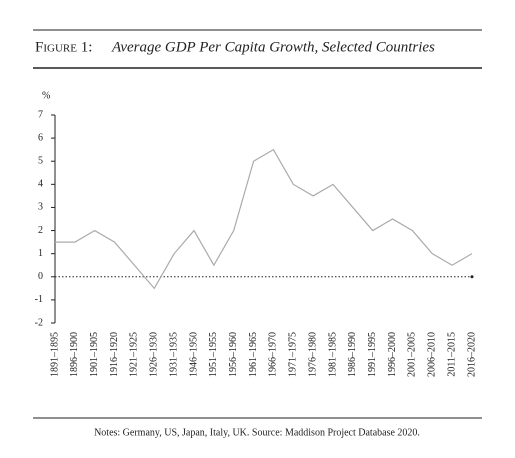 Image resolution: width=515 pixels, height=458 pixels. What do you see at coordinates (432, 354) in the screenshot?
I see `x-tick-label: 2006–2010` at bounding box center [432, 354].